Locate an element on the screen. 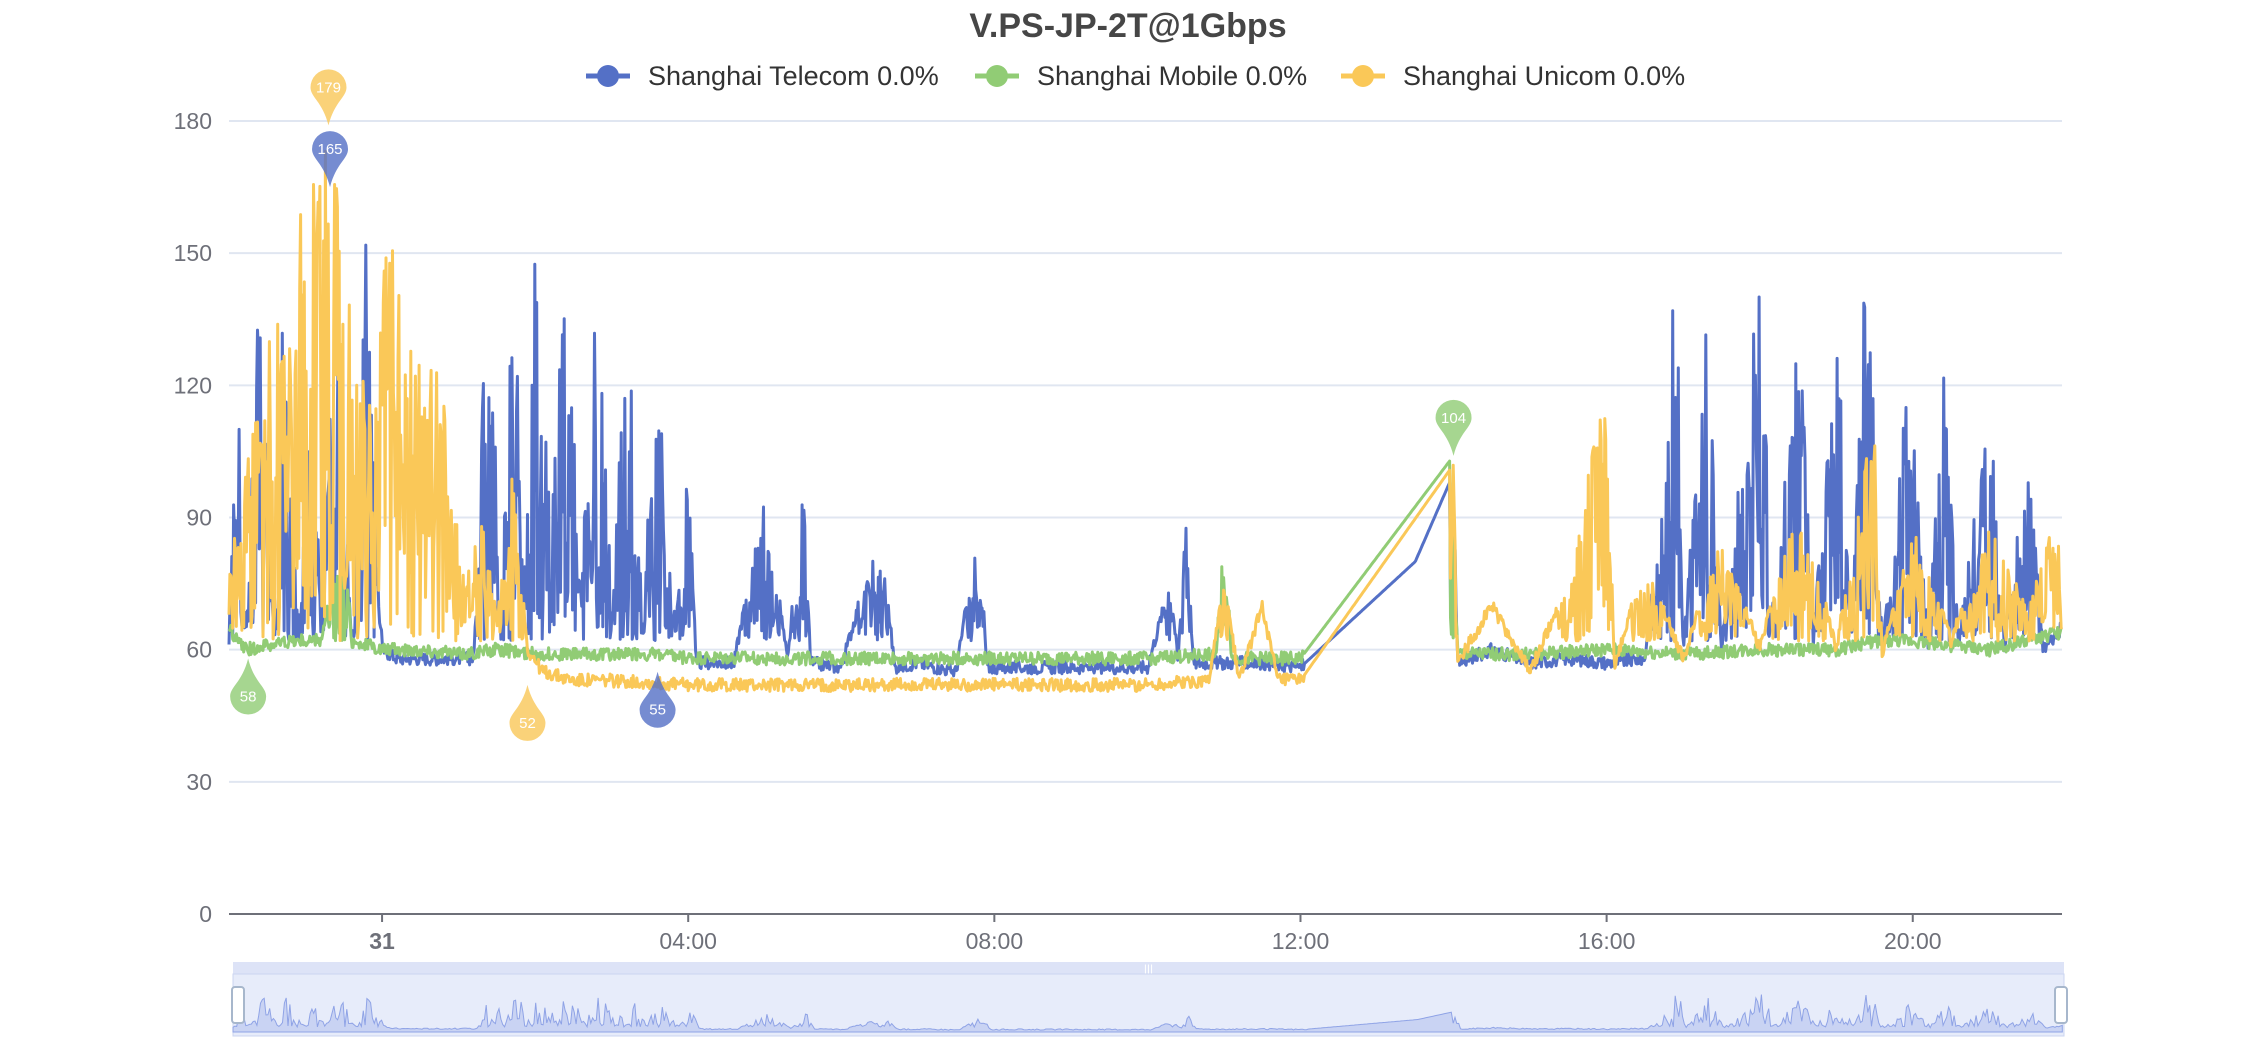 This screenshot has height=1040, width=2256. y-tick-label: 60 is located at coordinates (199, 650).